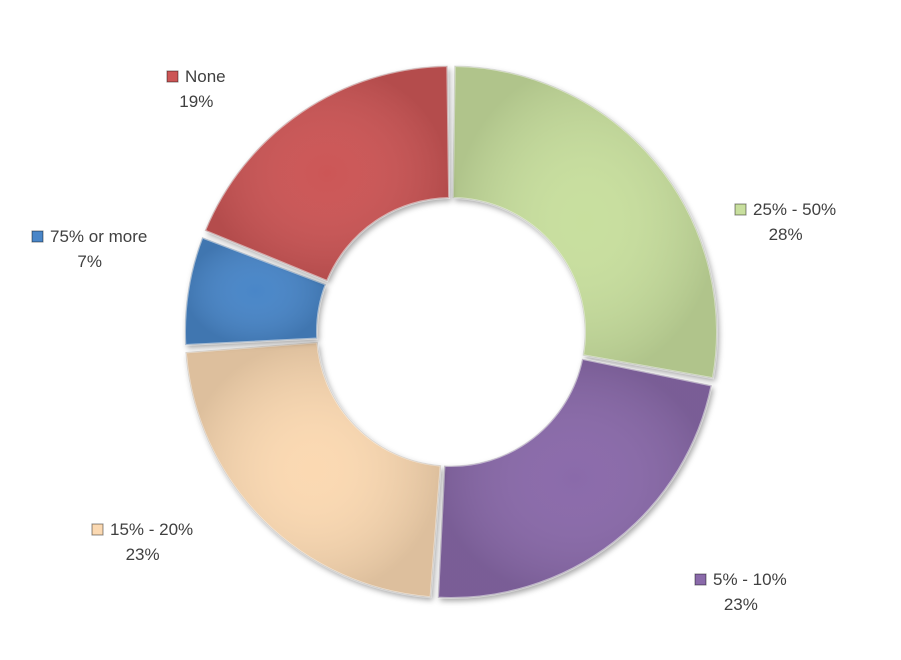  What do you see at coordinates (700, 579) in the screenshot?
I see `legend-swatch-5pct-10pct` at bounding box center [700, 579].